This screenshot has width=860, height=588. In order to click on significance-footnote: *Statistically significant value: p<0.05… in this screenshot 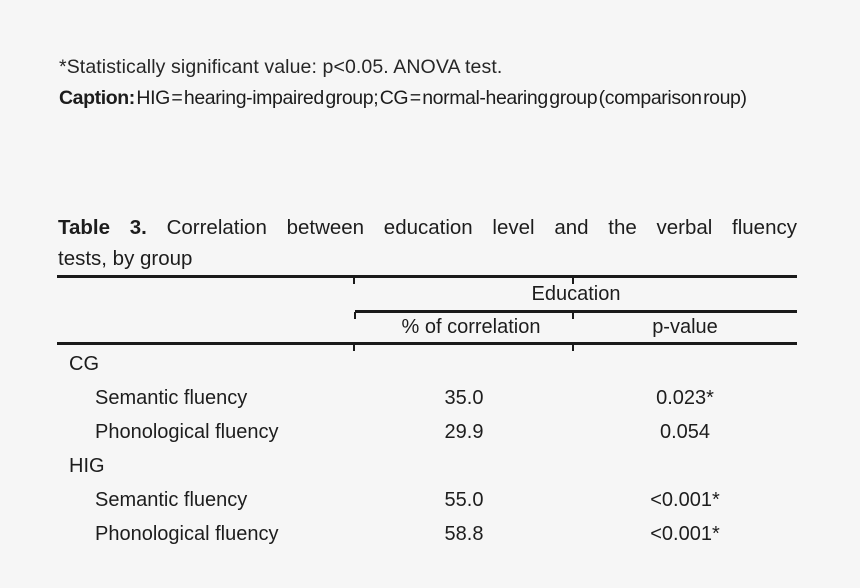, I will do `click(281, 66)`.